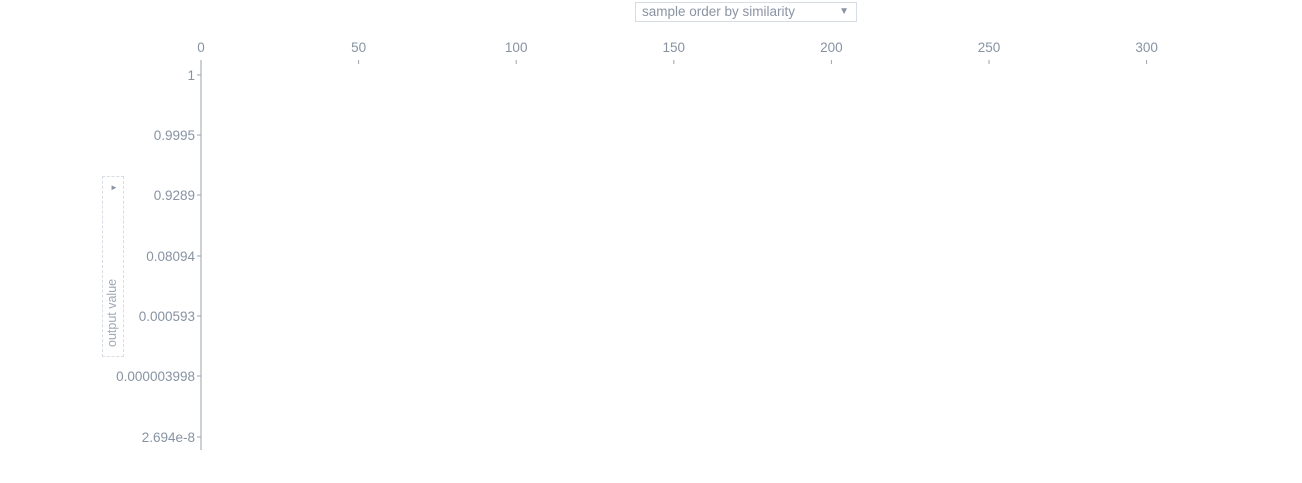  What do you see at coordinates (719, 11) in the screenshot?
I see `sample-order-select-value: sample order by similarity` at bounding box center [719, 11].